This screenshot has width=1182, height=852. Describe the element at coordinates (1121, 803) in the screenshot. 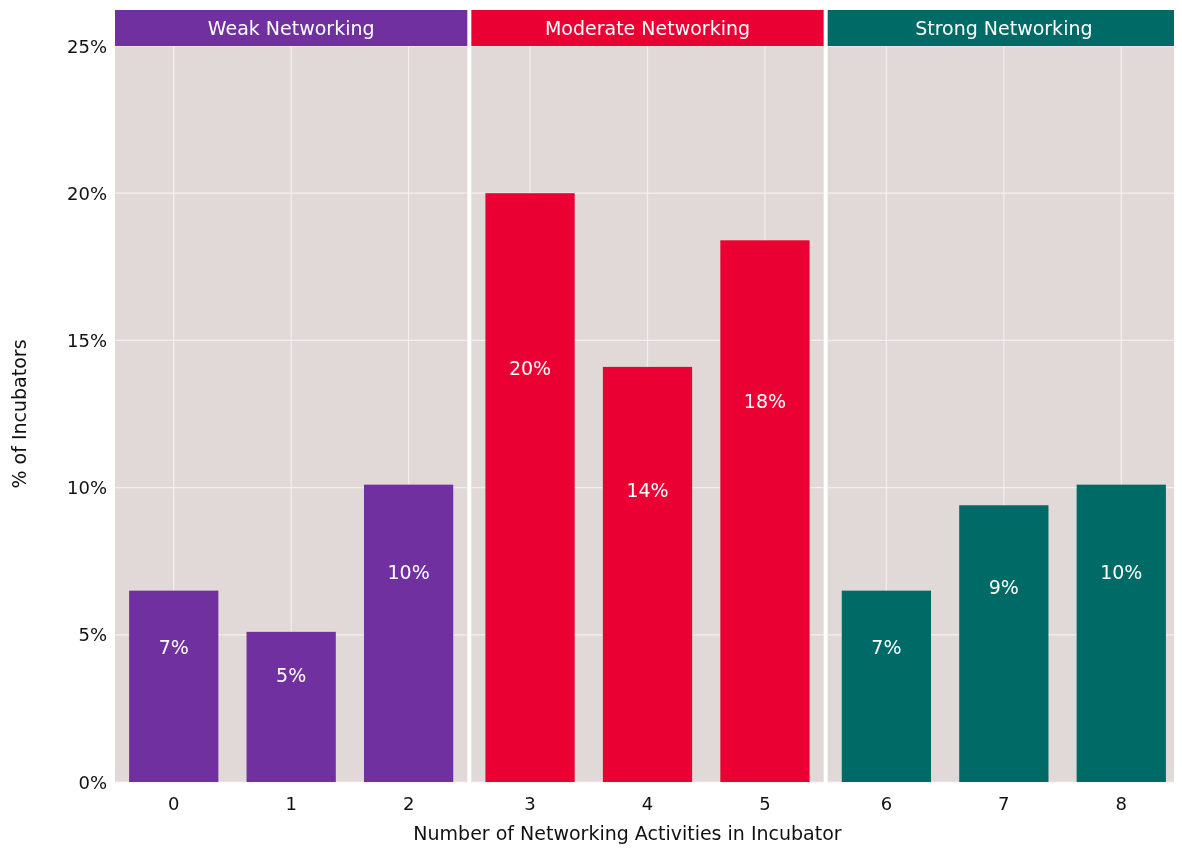

I see `x-tick-label: 8` at that location.